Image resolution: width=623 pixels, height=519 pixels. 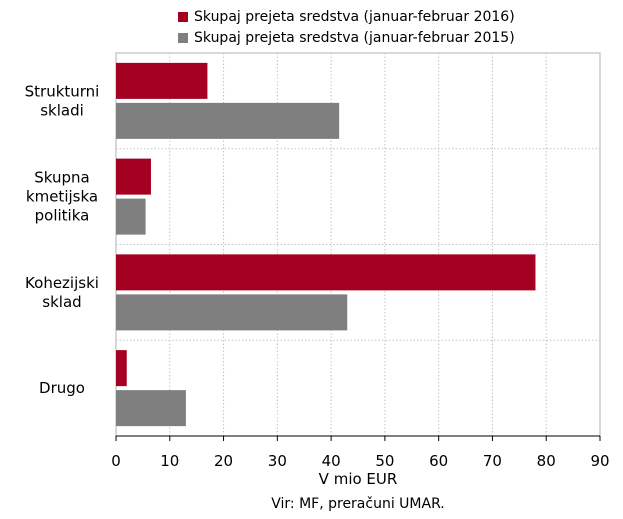 What do you see at coordinates (599, 461) in the screenshot?
I see `x-tick-label: 90` at bounding box center [599, 461].